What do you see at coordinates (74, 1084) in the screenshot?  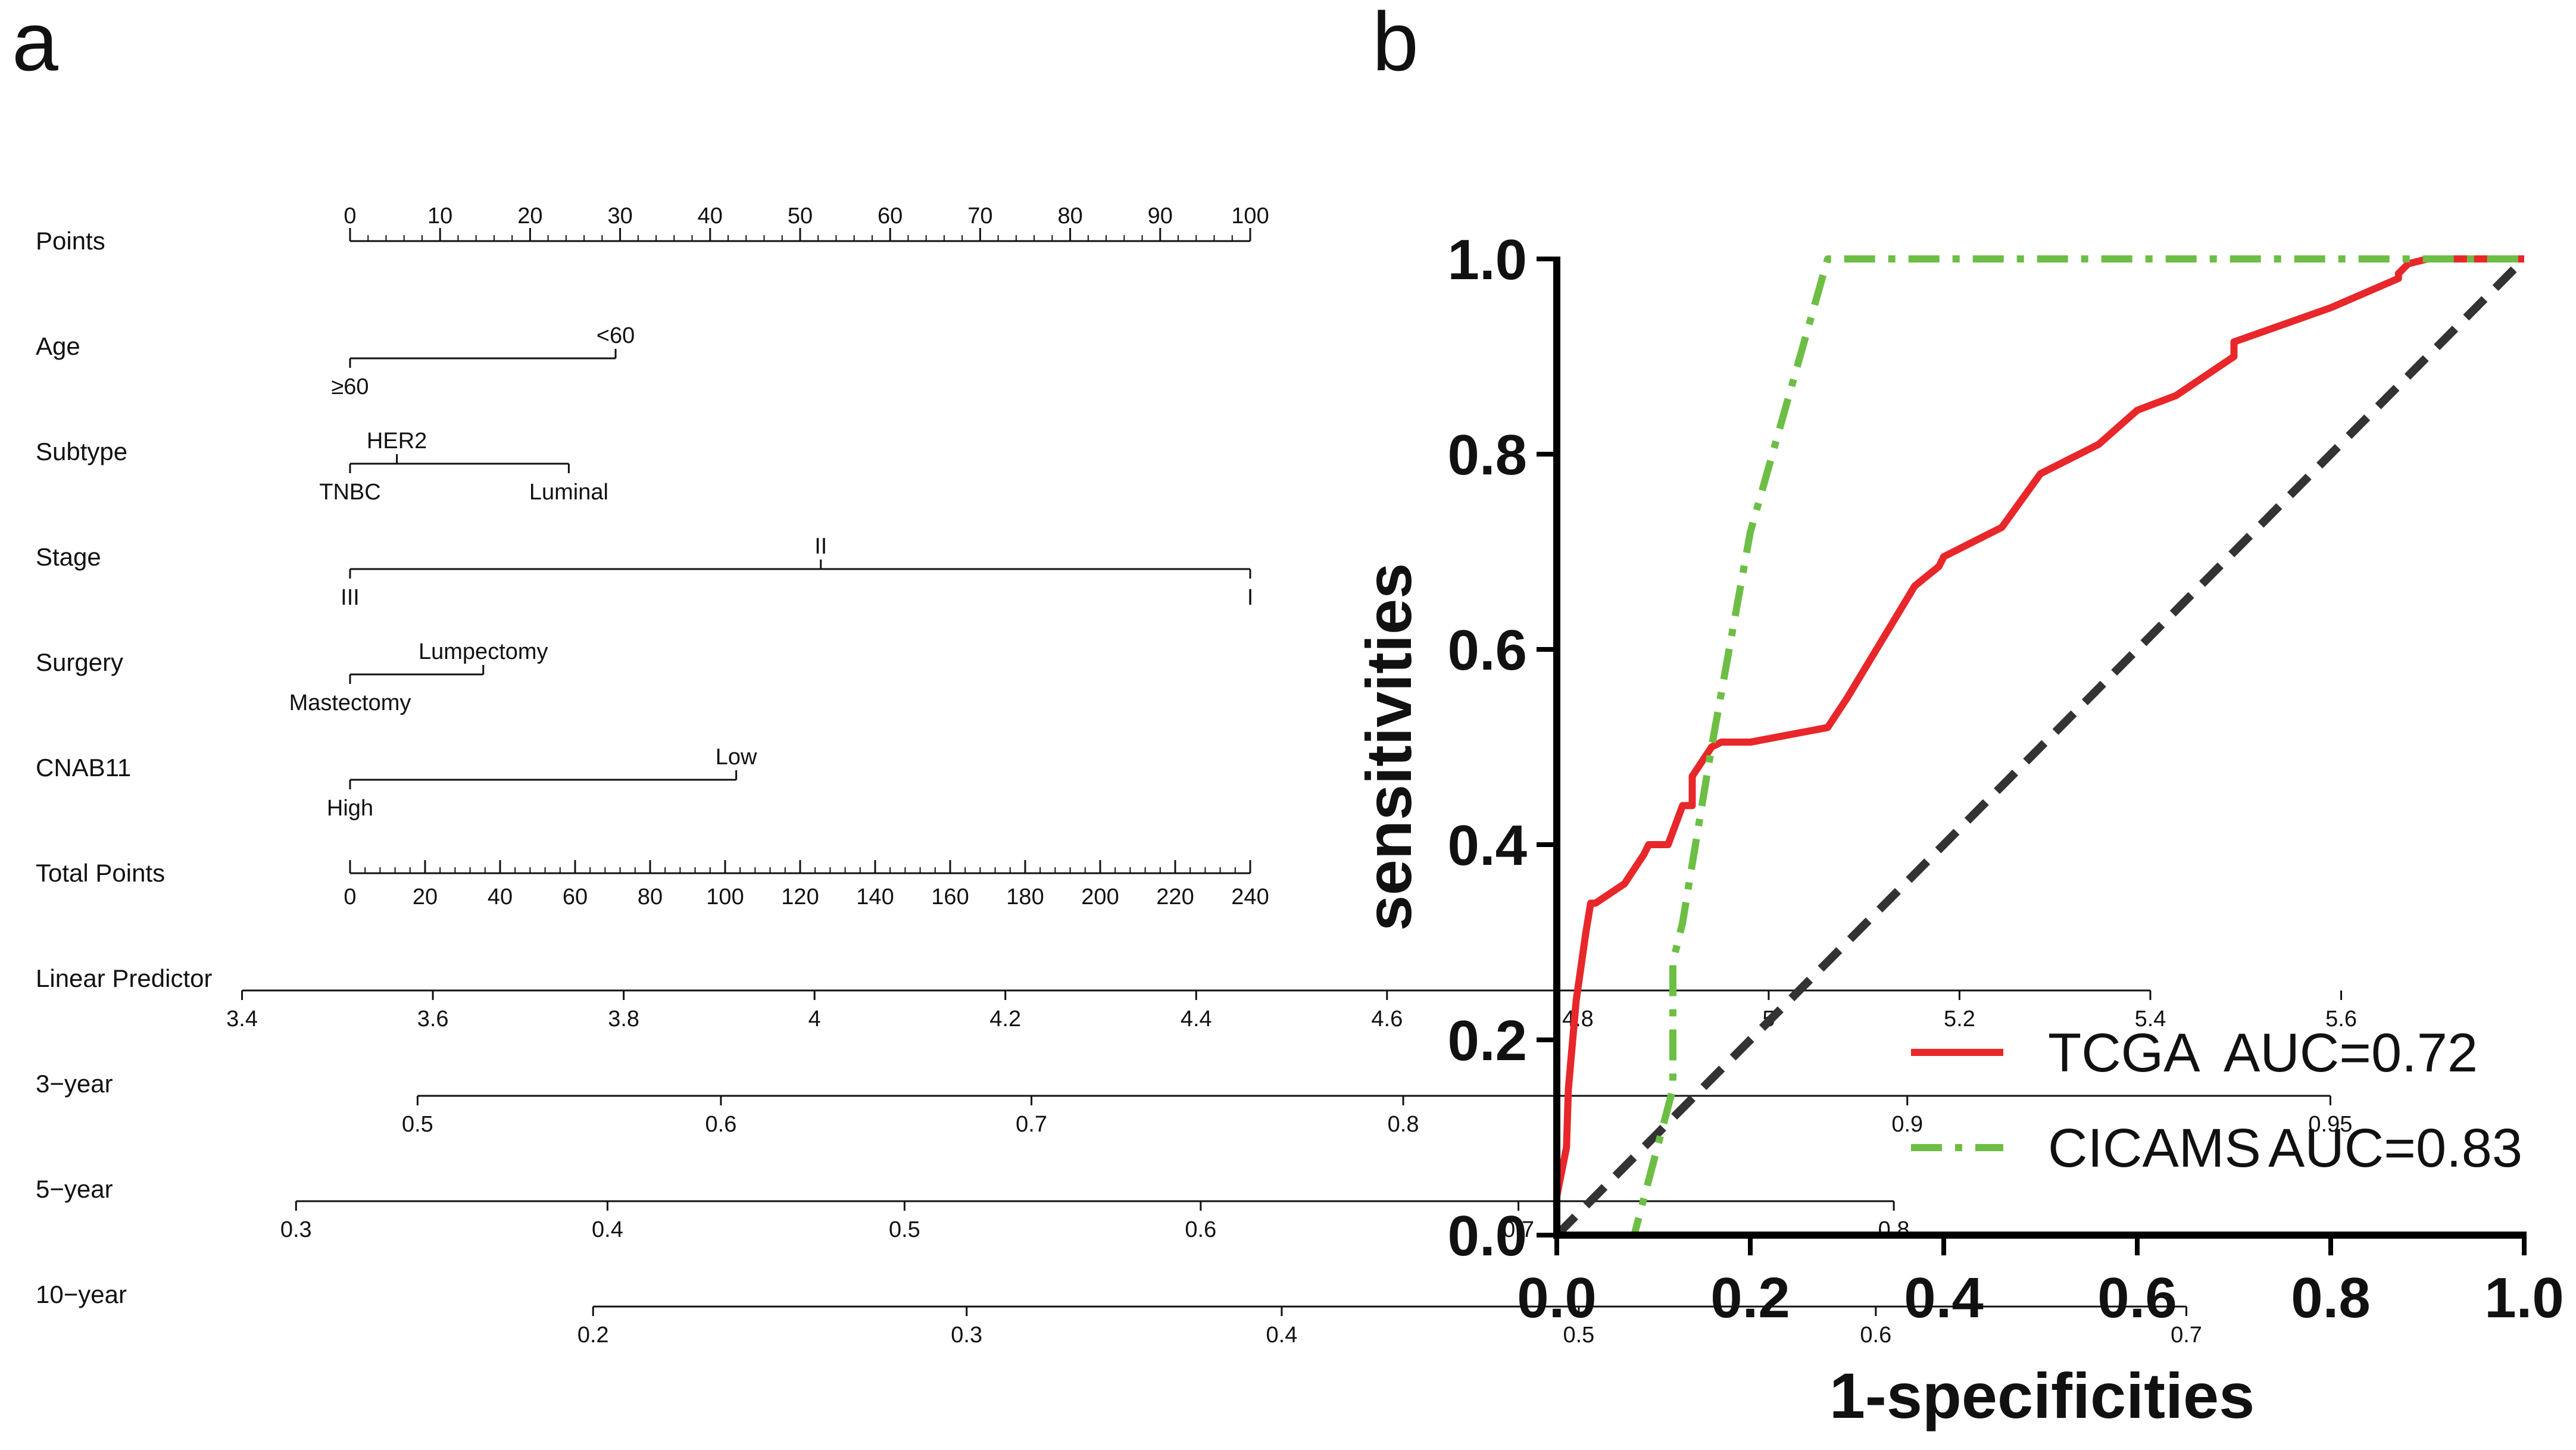 I see `row-label-3-year: 3−year` at bounding box center [74, 1084].